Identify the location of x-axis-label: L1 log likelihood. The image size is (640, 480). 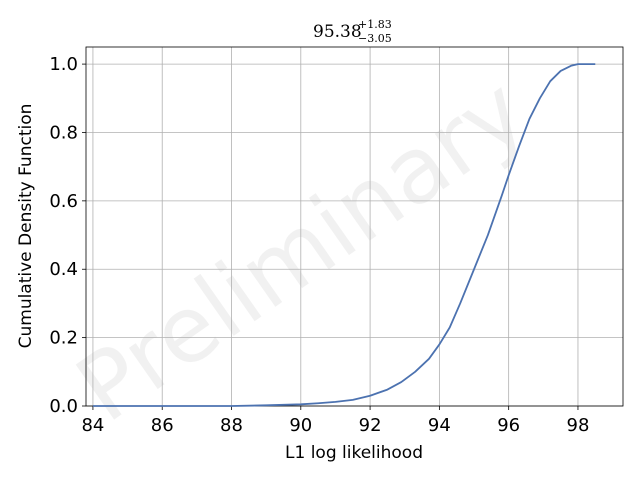
(354, 453).